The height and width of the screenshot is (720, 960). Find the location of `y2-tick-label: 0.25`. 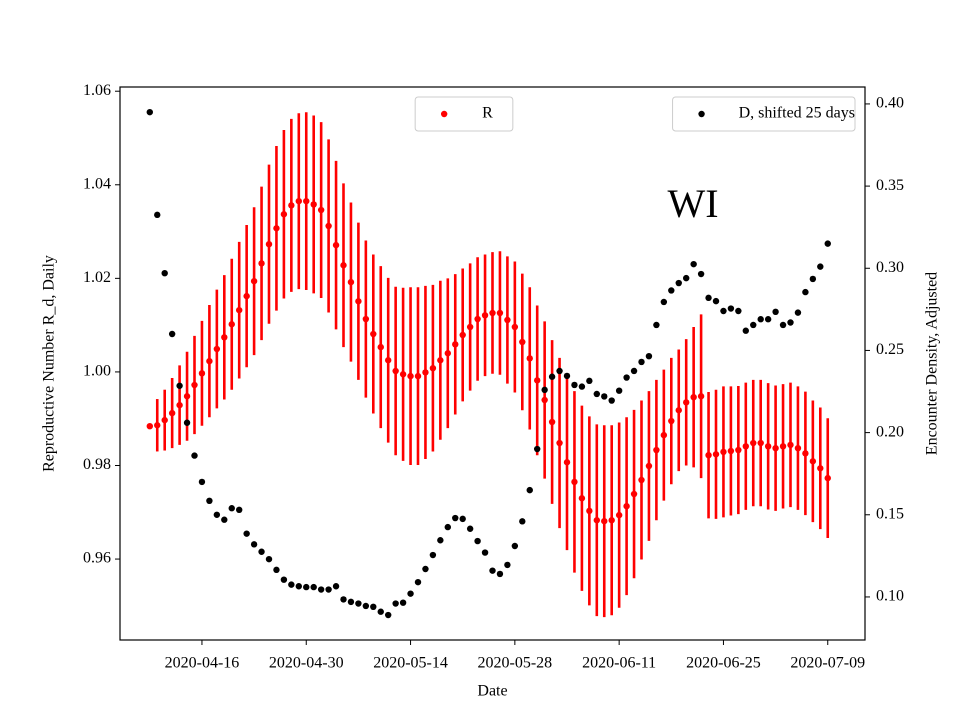

y2-tick-label: 0.25 is located at coordinates (890, 349).